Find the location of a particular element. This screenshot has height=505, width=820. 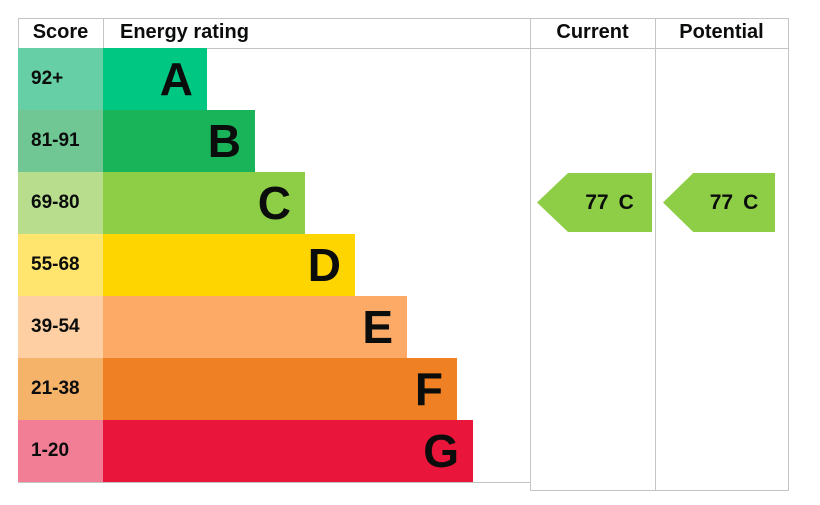

table-bottom-border is located at coordinates (274, 482).